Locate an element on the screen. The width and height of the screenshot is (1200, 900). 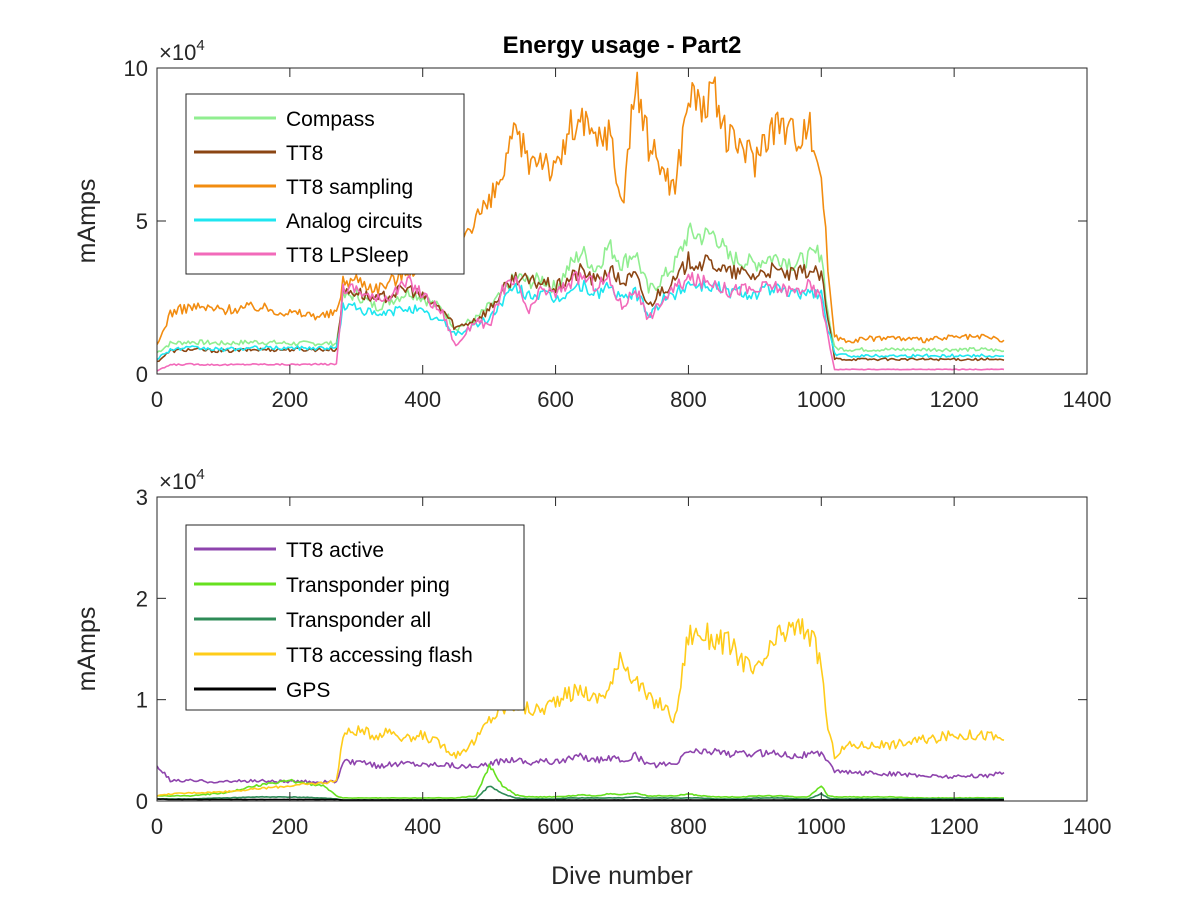
top-x-tick-label: 1200 is located at coordinates (954, 399).